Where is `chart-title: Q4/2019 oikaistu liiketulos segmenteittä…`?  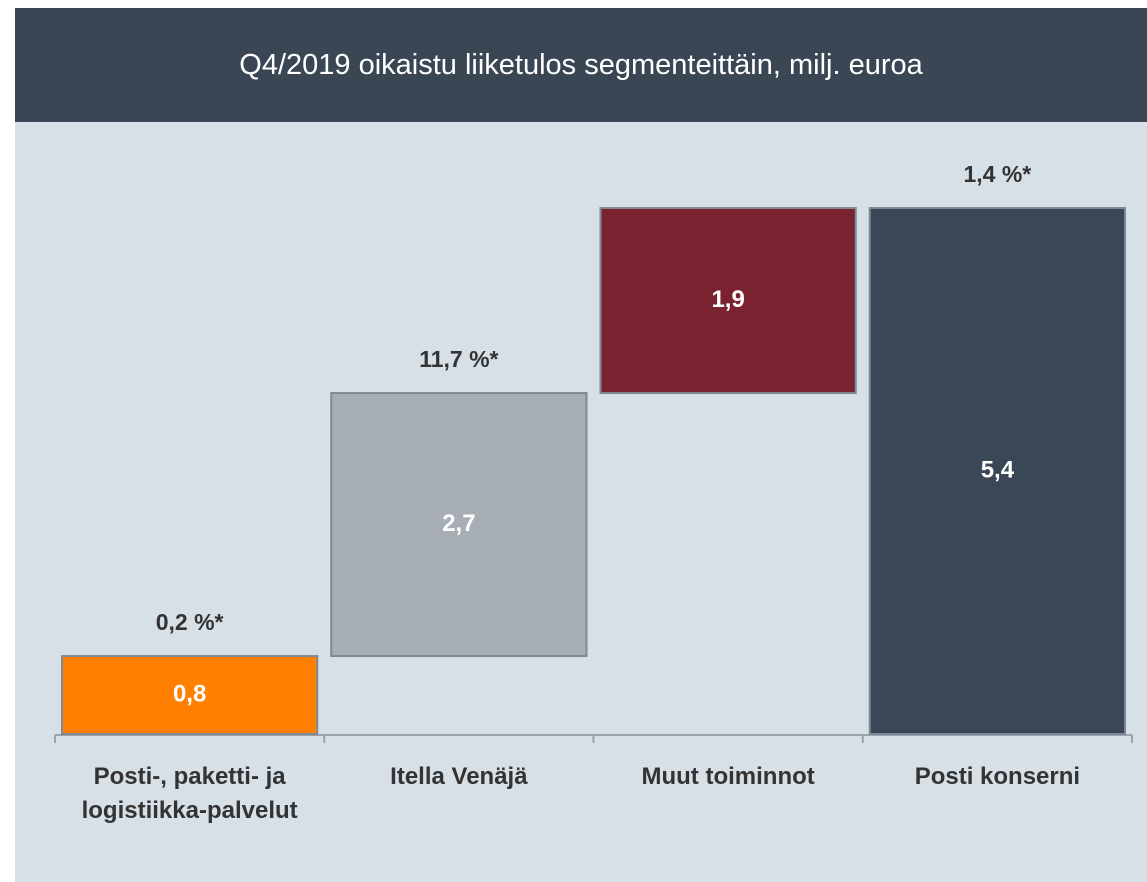 chart-title: Q4/2019 oikaistu liiketulos segmenteittä… is located at coordinates (581, 65).